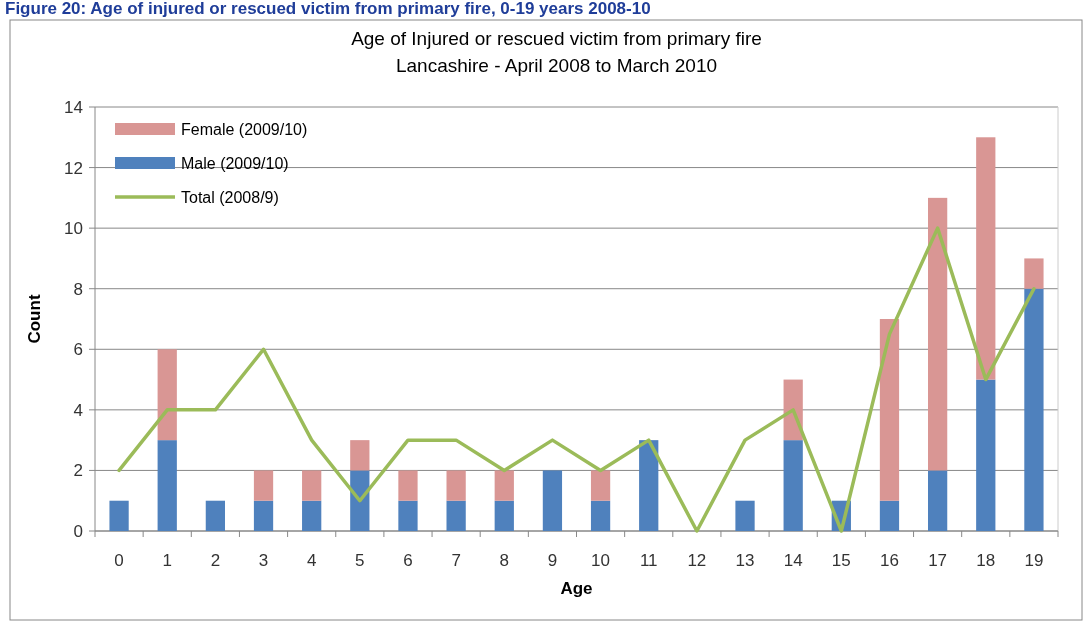  I want to click on x-tick-label: 19, so click(1034, 560).